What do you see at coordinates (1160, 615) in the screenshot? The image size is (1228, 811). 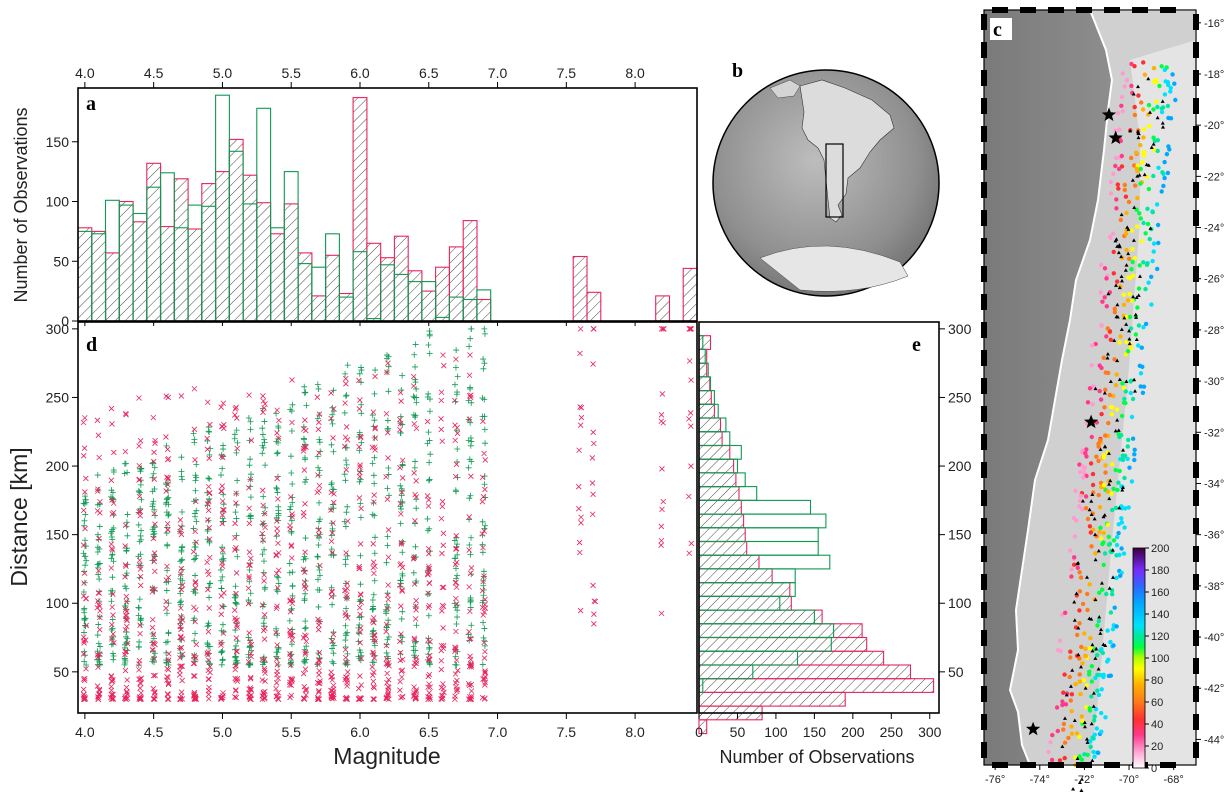 I see `cb-tick-label-140: 140` at bounding box center [1160, 615].